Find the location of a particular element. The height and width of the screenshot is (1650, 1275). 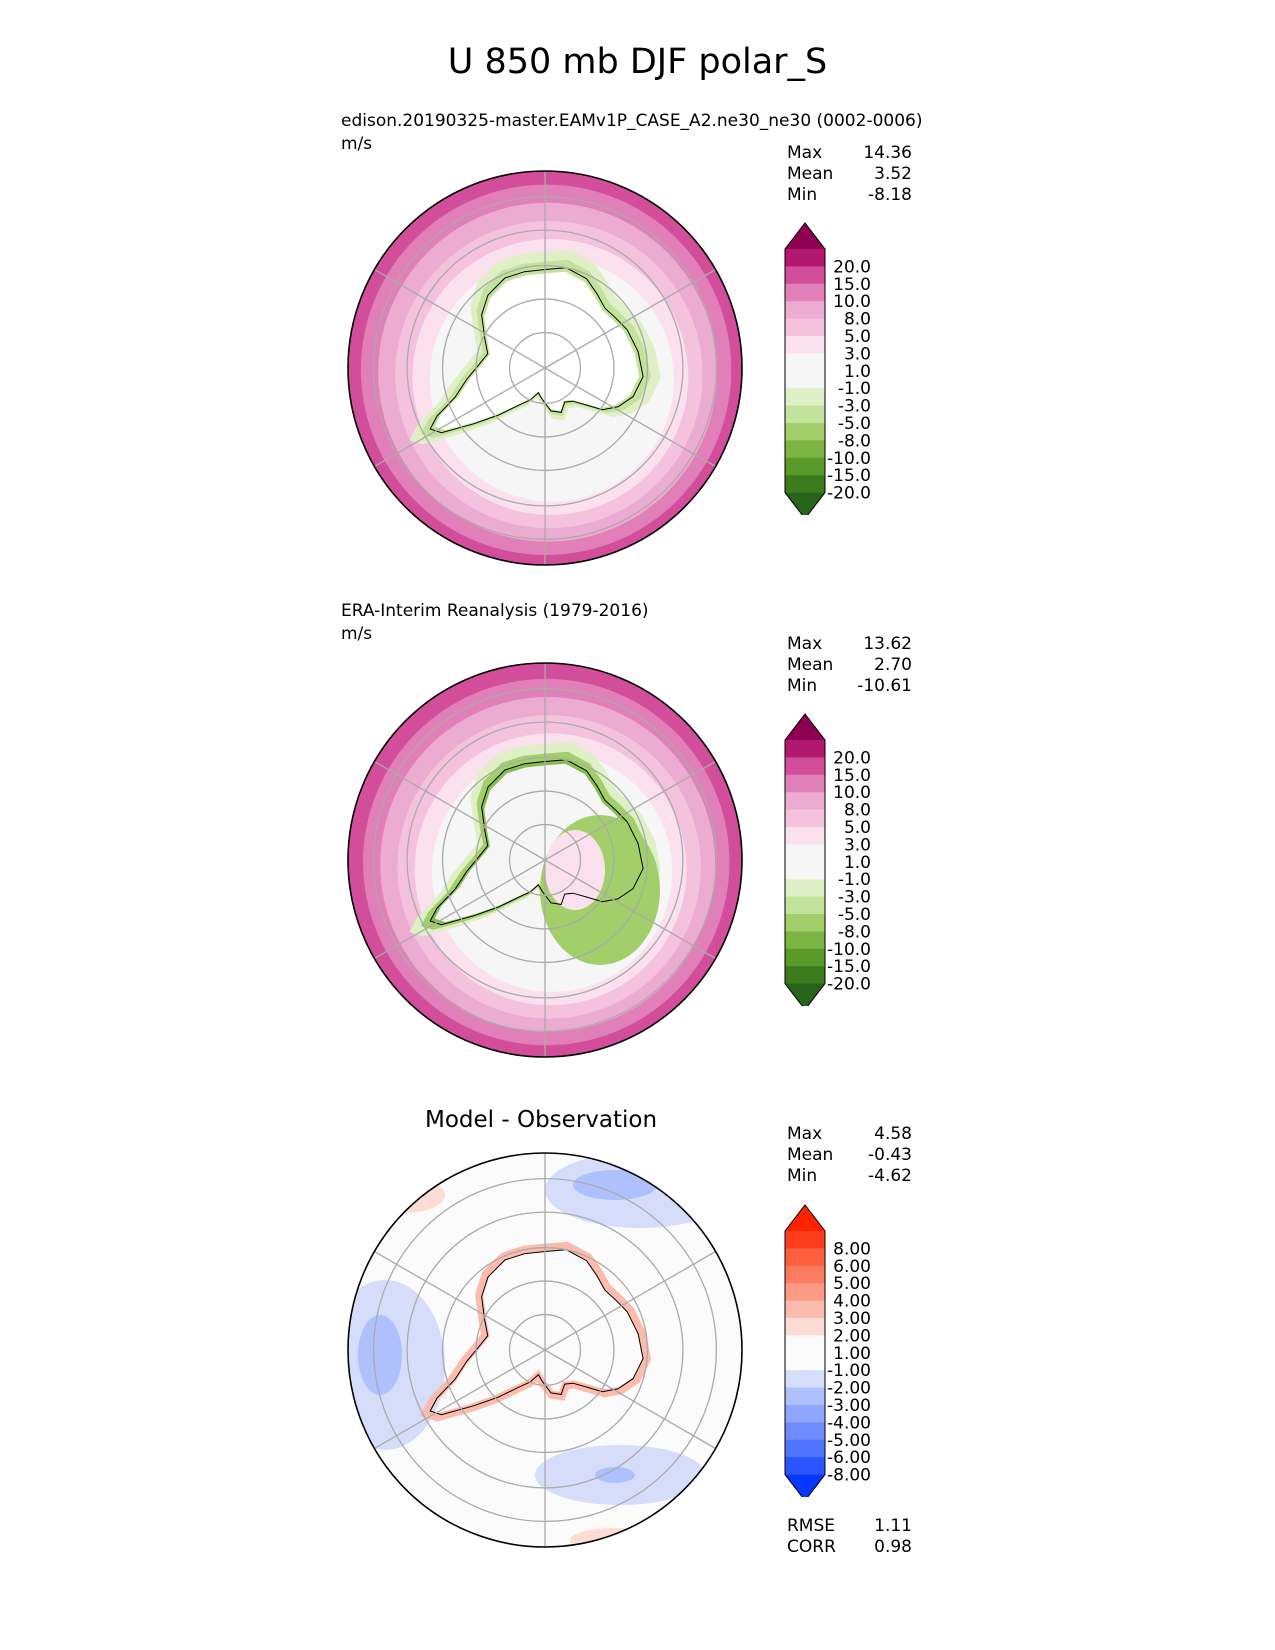

panel2-units: m/s is located at coordinates (357, 634).